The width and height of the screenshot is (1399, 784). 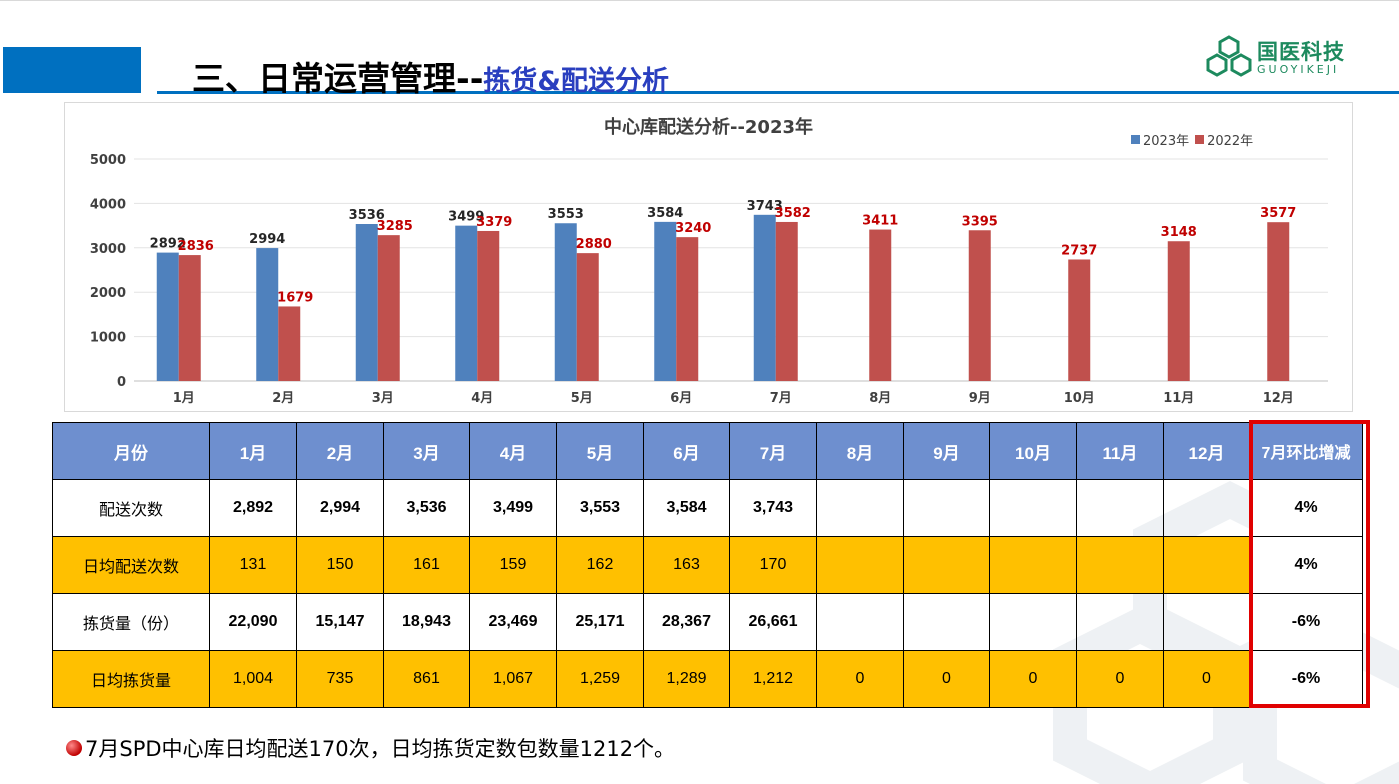 I want to click on table-cell: 170, so click(x=773, y=565).